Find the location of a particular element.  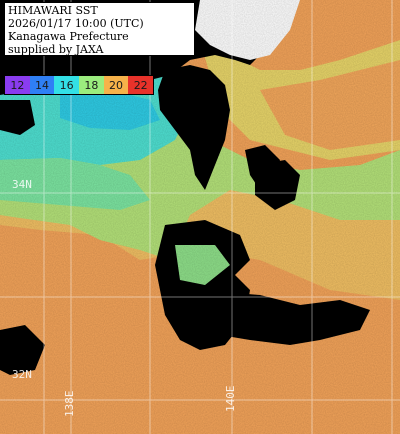

scale-cell-16: 16 is located at coordinates (67, 85).